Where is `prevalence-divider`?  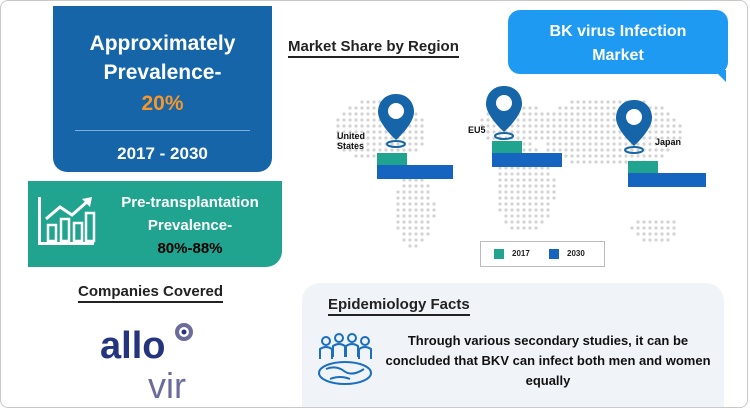
prevalence-divider is located at coordinates (162, 130).